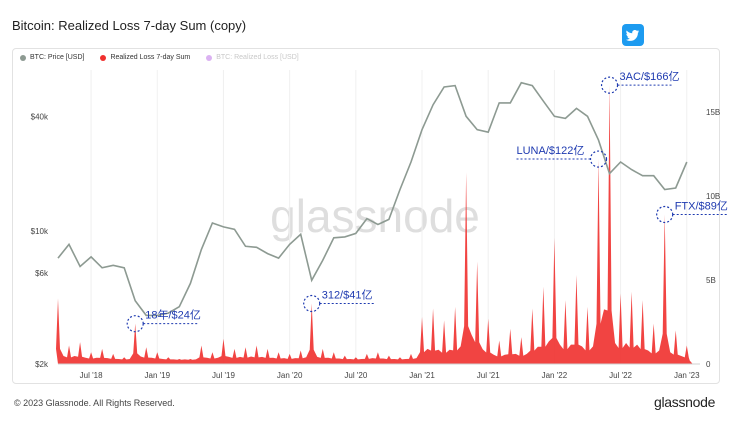 The height and width of the screenshot is (422, 750). Describe the element at coordinates (620, 375) in the screenshot. I see `x-tick-label: Jul '22` at that location.